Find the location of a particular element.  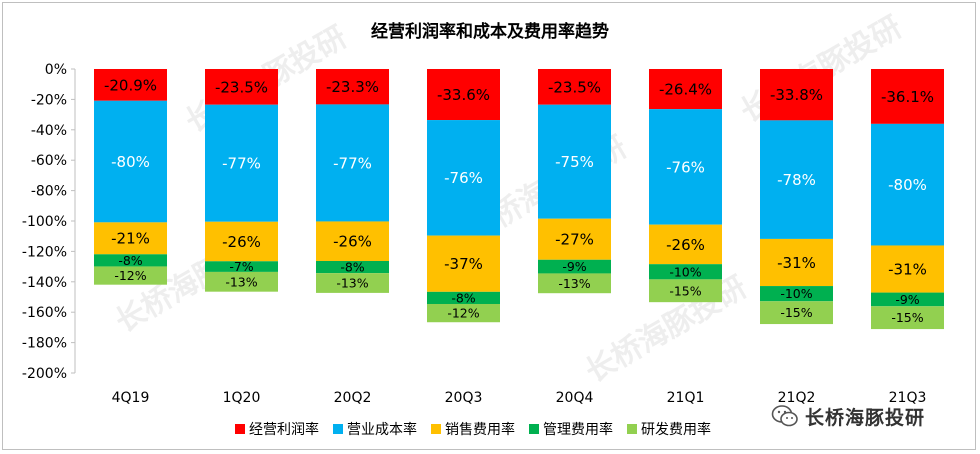

data-label: -33.6% is located at coordinates (463, 95).